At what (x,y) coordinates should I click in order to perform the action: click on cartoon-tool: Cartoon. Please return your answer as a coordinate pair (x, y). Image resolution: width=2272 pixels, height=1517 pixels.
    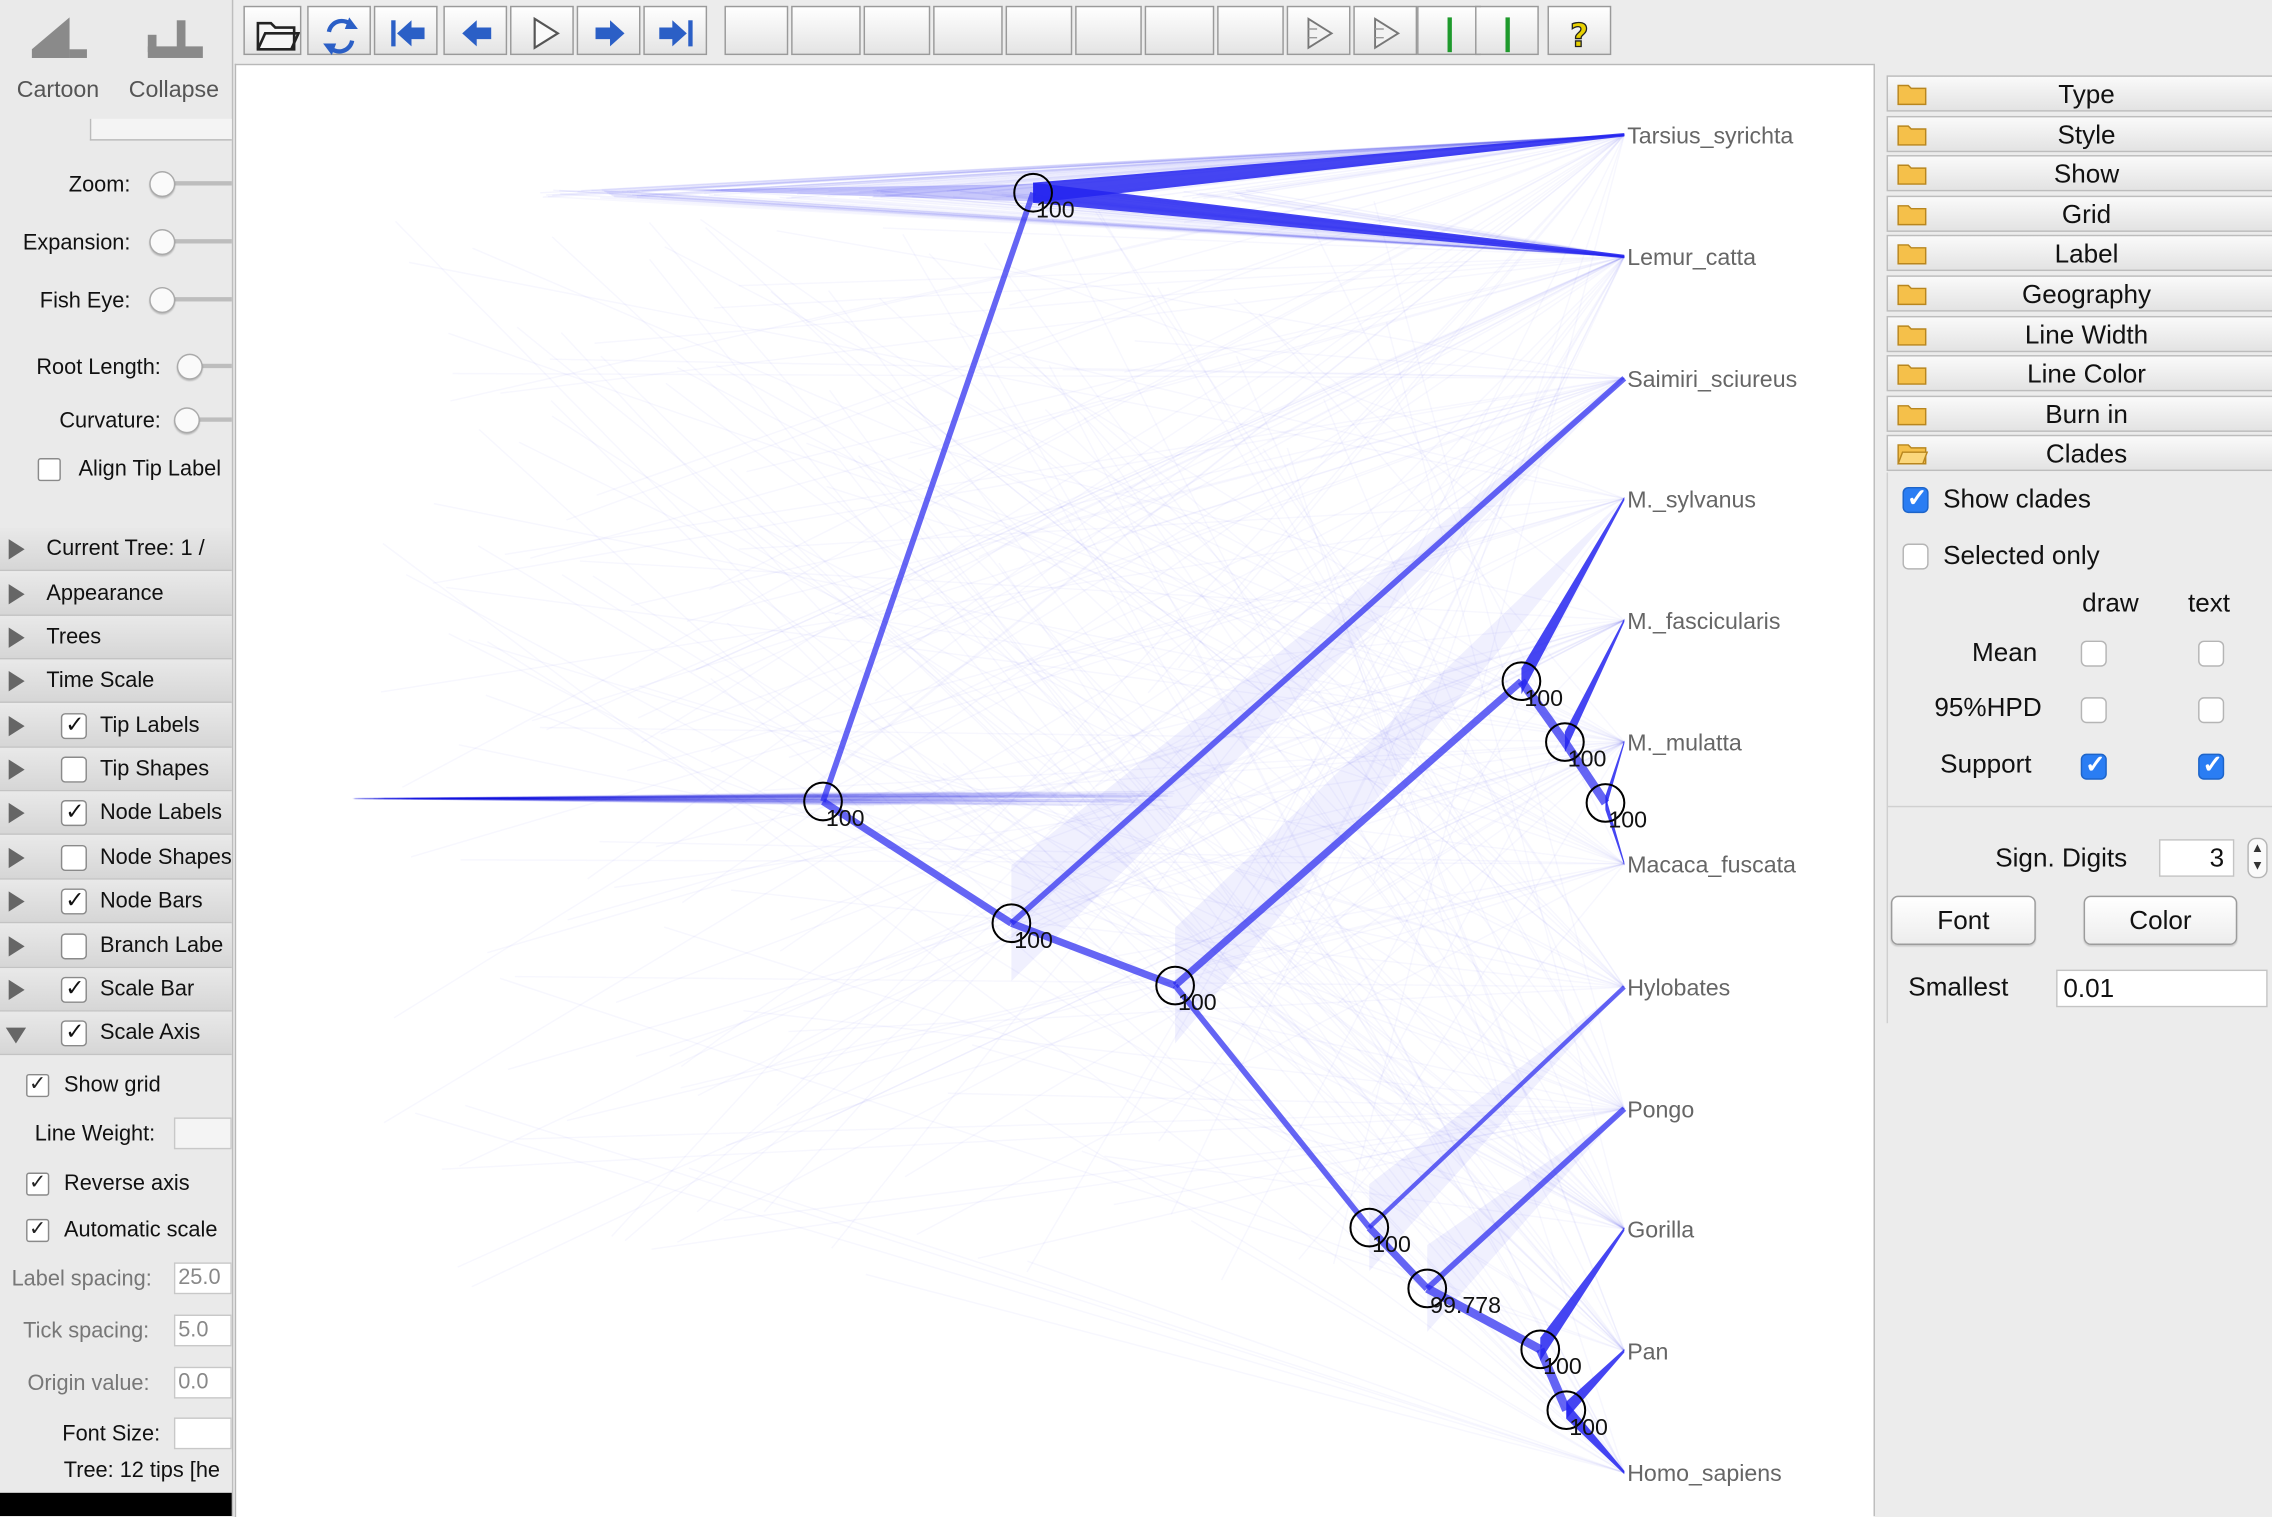
    Looking at the image, I should click on (58, 62).